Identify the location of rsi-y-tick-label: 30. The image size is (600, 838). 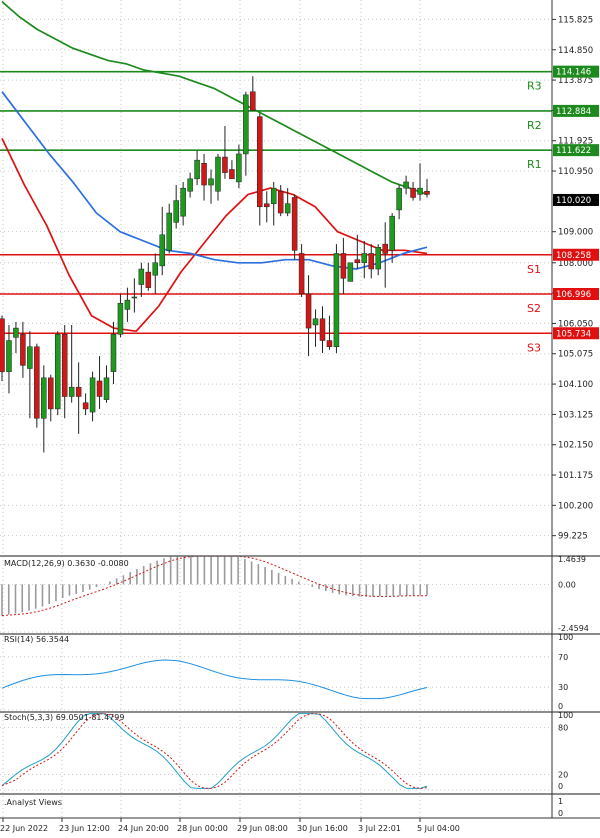
(563, 687).